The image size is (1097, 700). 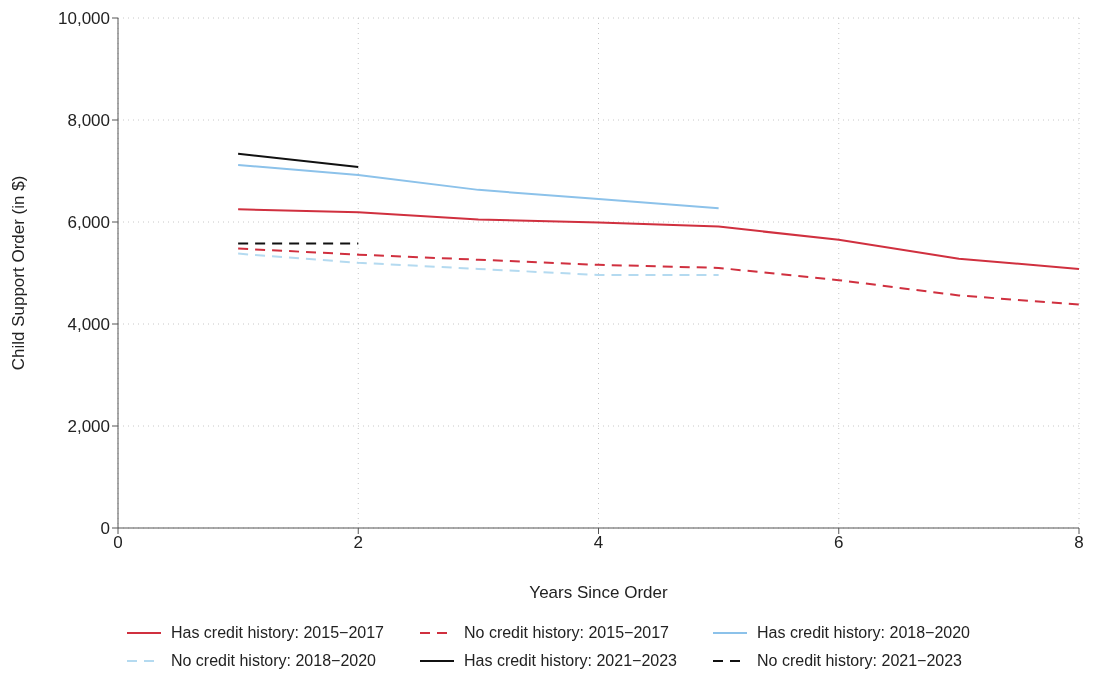 I want to click on y-tick-label: 2,000, so click(x=88, y=427).